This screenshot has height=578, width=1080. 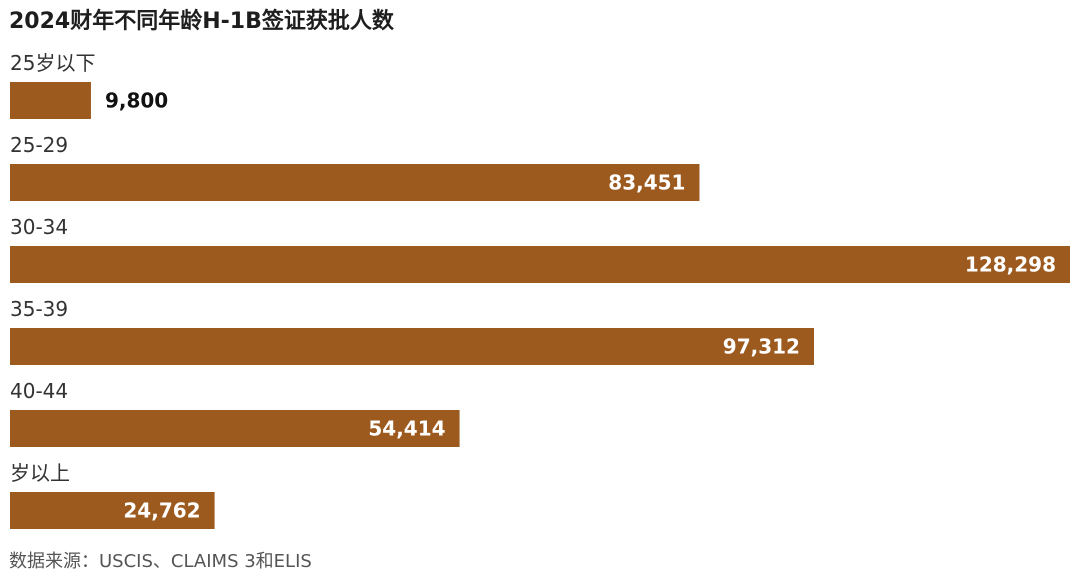 What do you see at coordinates (1010, 265) in the screenshot?
I see `value-label: 128,298` at bounding box center [1010, 265].